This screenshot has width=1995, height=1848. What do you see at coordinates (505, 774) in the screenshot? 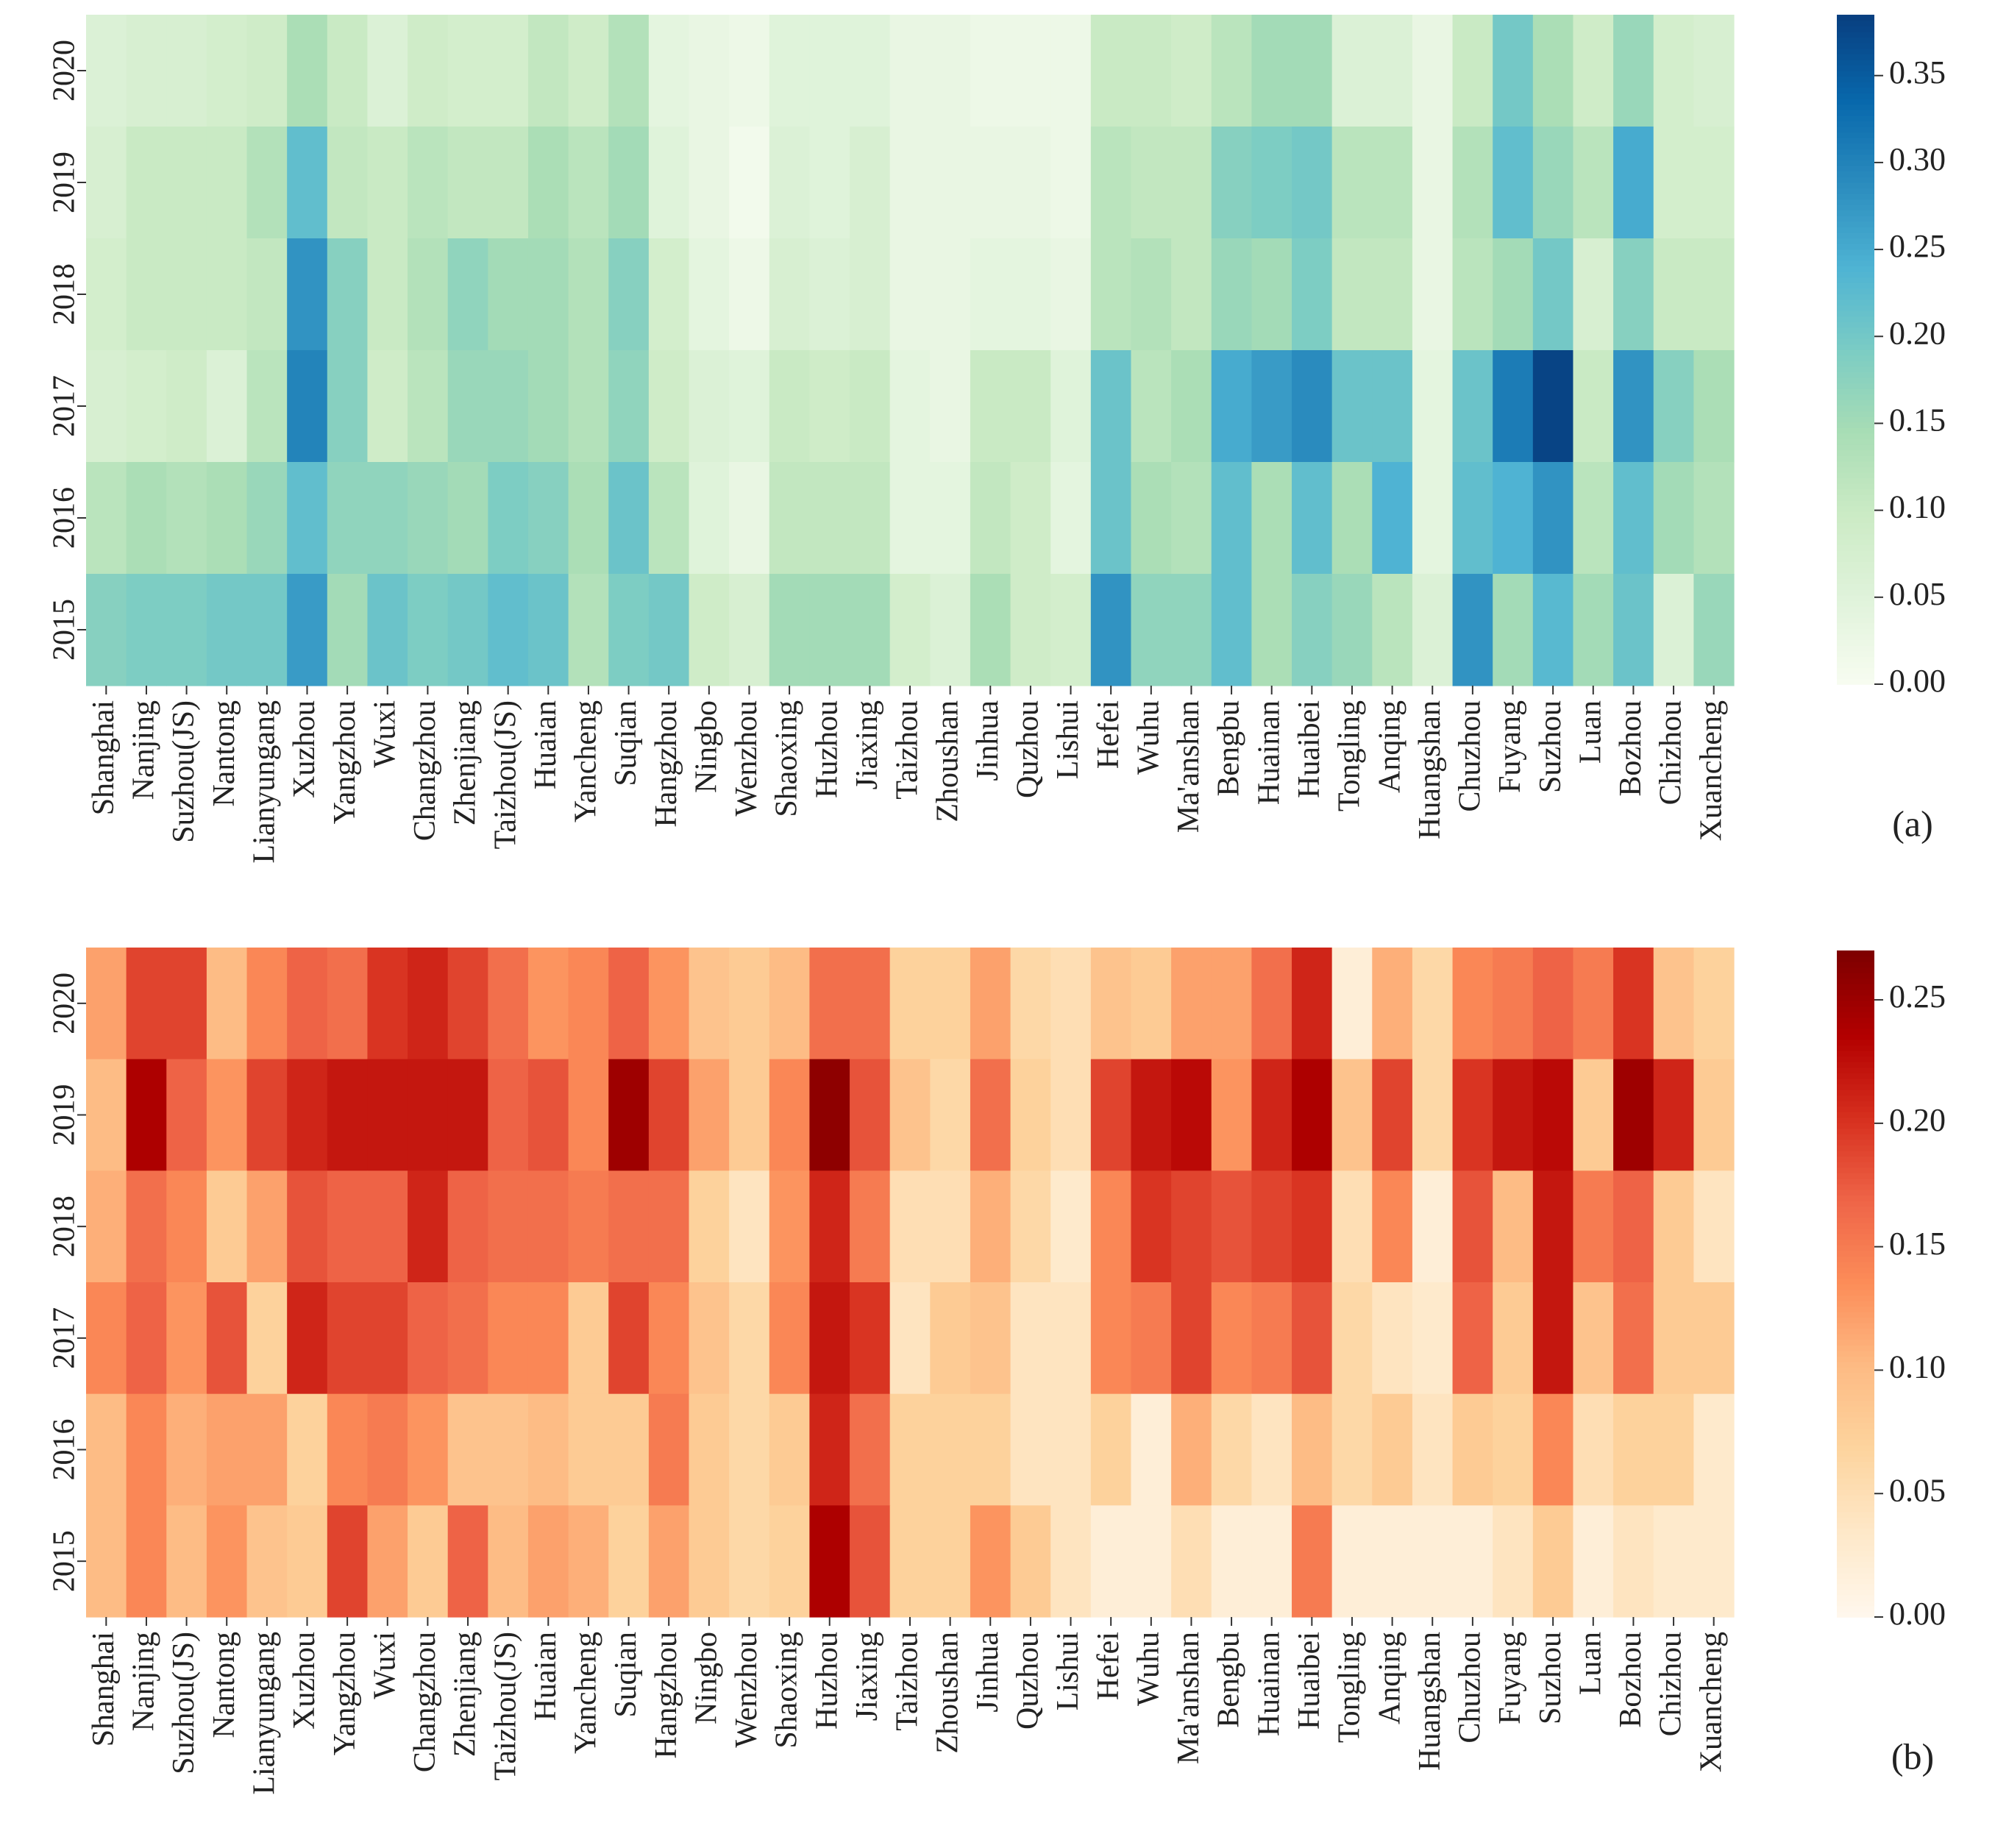
I see `x-tick-label: Taizhou(JS)` at bounding box center [505, 774].